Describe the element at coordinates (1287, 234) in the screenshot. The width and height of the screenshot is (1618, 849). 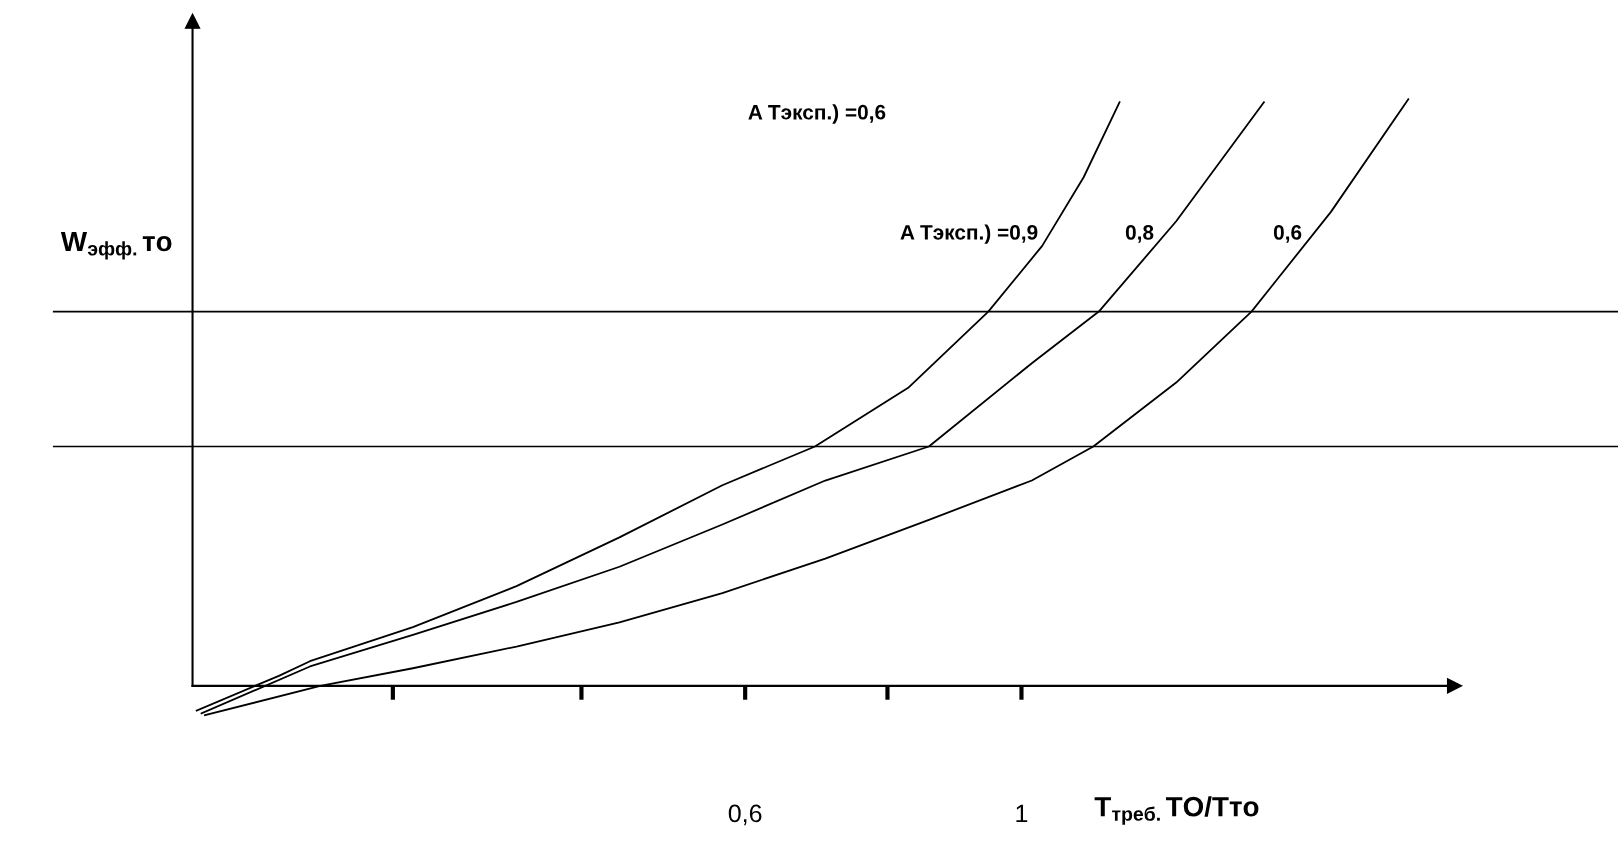
I see `series-label: 0,6` at that location.